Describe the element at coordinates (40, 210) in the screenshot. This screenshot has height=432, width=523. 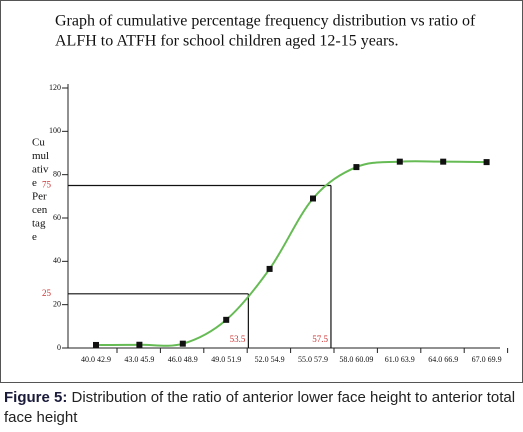
I see `y-axis-label: cen` at that location.